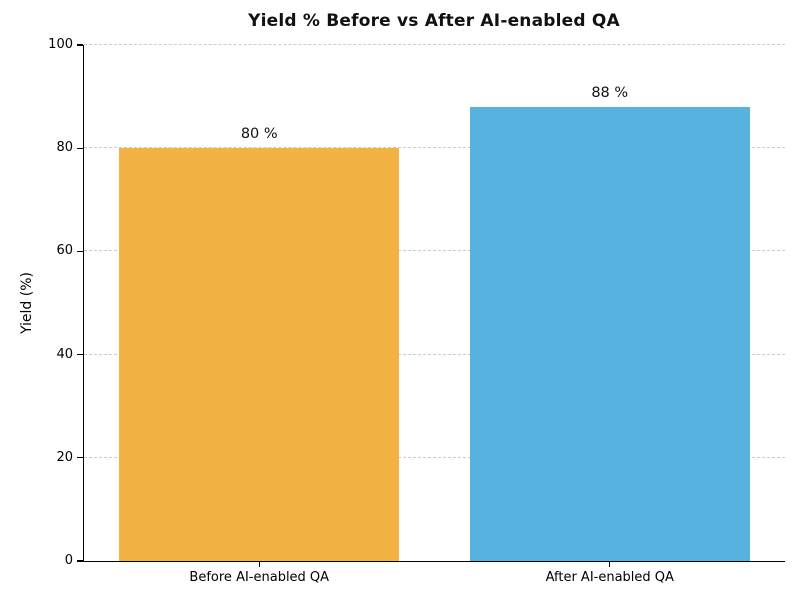 This screenshot has height=600, width=800. Describe the element at coordinates (610, 92) in the screenshot. I see `bar-value-label: 88 %` at that location.